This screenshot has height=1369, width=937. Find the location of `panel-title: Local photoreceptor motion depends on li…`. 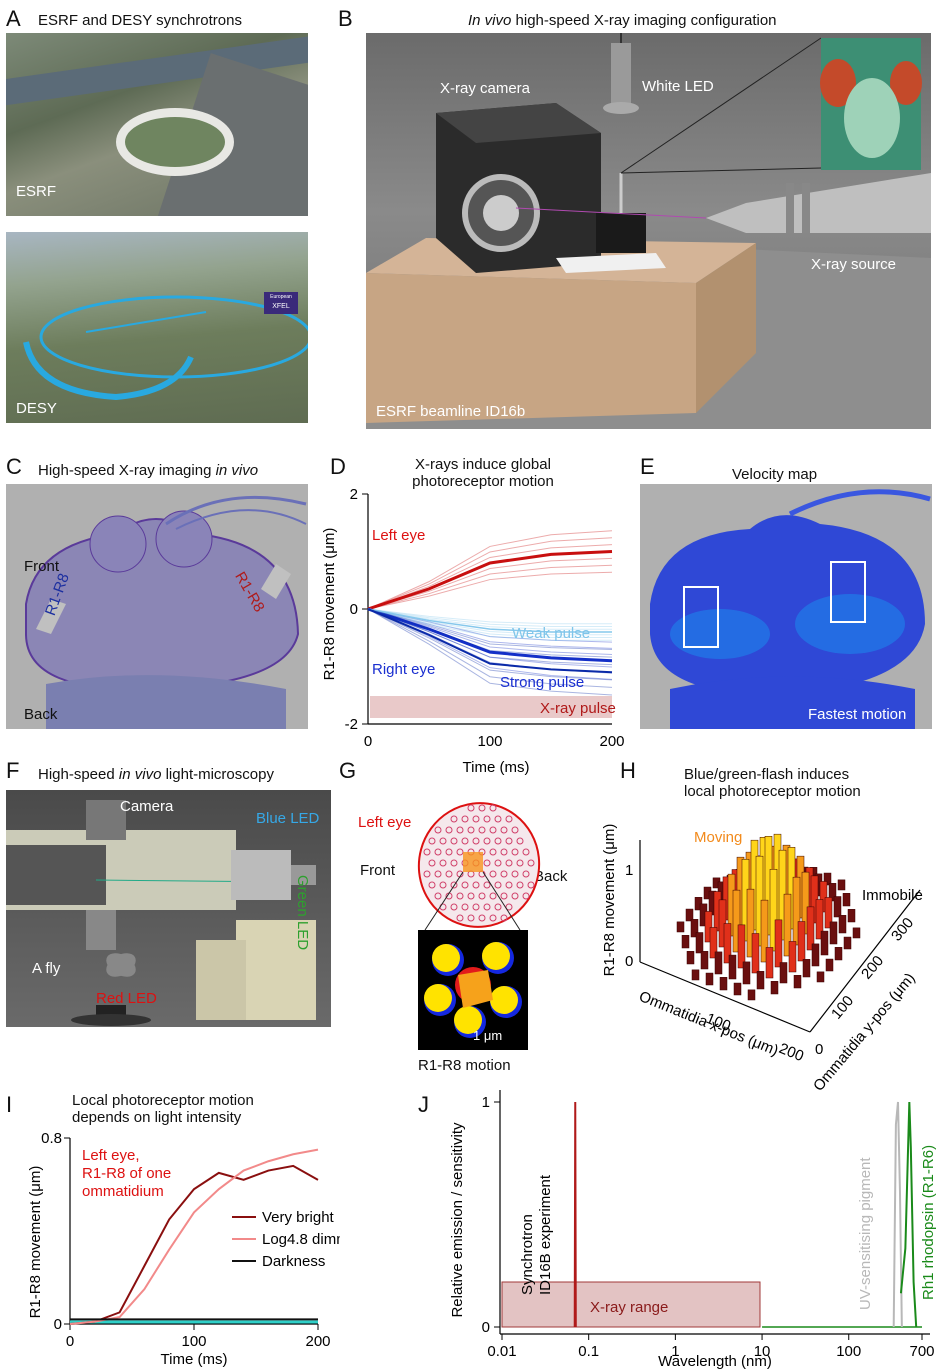

panel-title: Local photoreceptor motion depends on li… is located at coordinates (163, 1109).